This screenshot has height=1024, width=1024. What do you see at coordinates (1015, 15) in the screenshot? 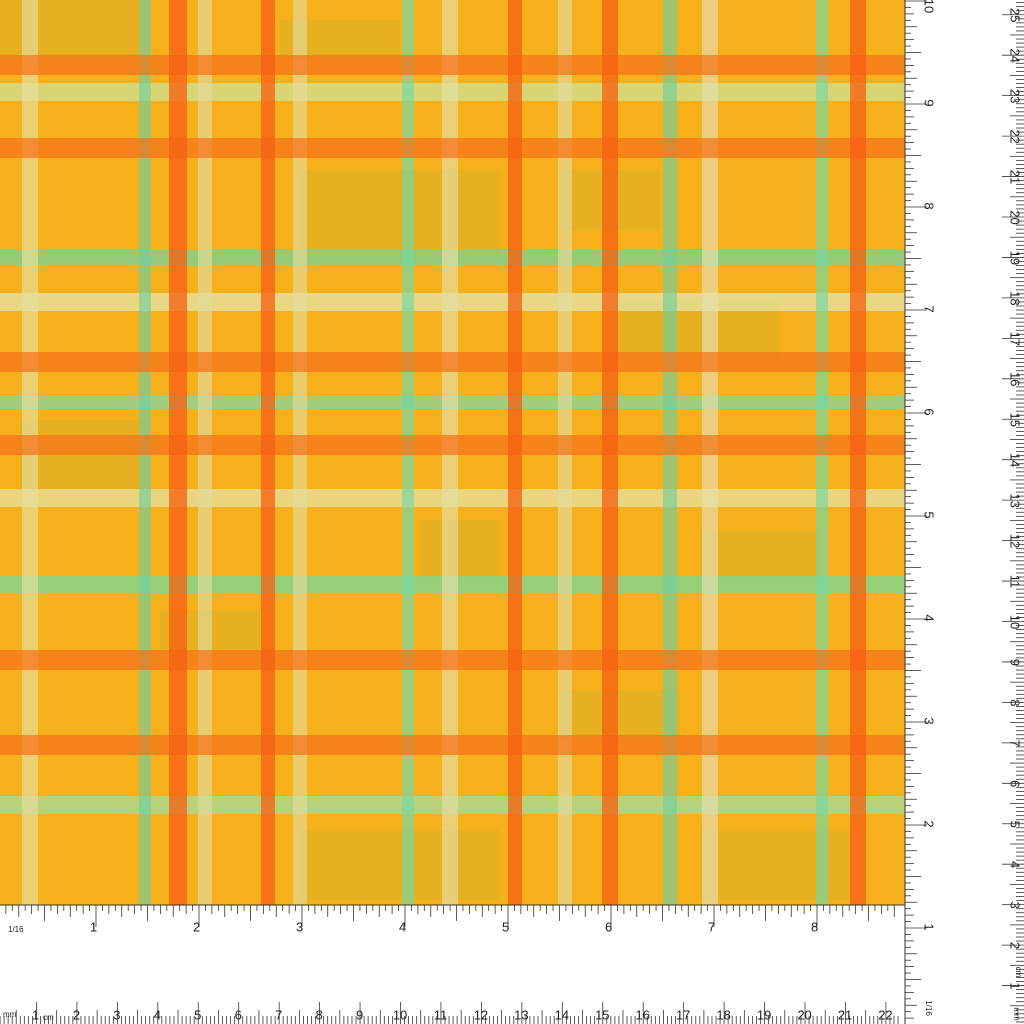
I see `ruler-label: 25` at bounding box center [1015, 15].